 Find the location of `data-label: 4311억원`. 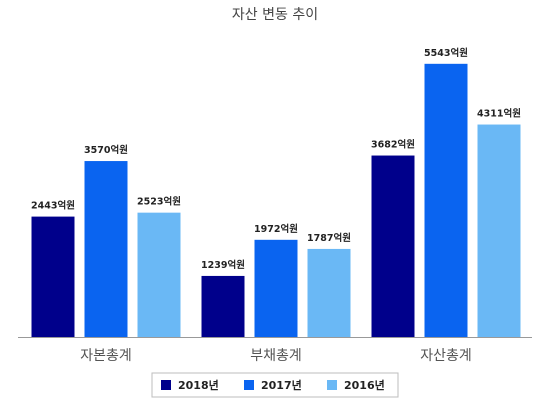

data-label: 4311억원 is located at coordinates (499, 114).